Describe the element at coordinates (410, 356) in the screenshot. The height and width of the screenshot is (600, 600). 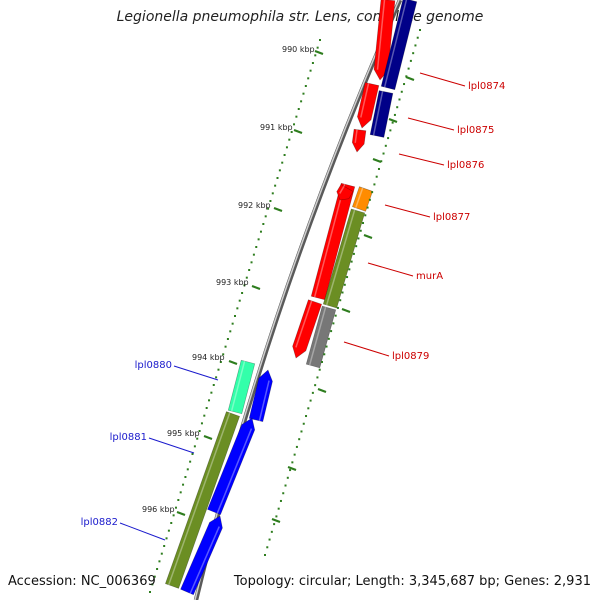
I see `gene-label-lpl0879: lpl0879` at that location.